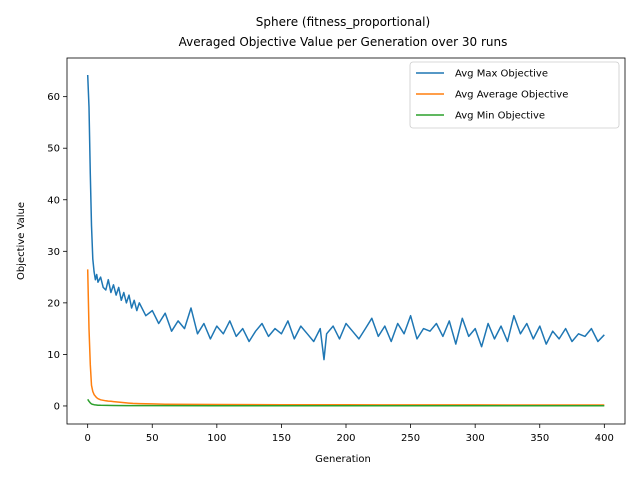 Image resolution: width=640 pixels, height=484 pixels. I want to click on x-tick-label-8: 400, so click(604, 438).